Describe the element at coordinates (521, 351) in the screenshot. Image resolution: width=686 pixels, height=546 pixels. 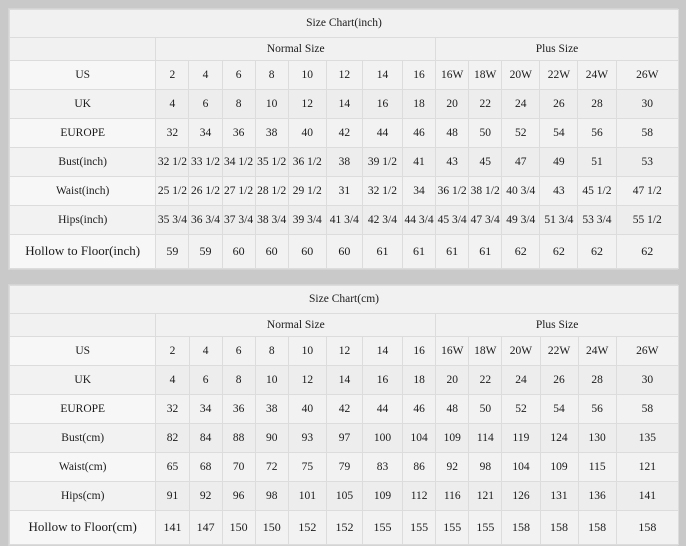
I see `table-cell: 20W` at that location.